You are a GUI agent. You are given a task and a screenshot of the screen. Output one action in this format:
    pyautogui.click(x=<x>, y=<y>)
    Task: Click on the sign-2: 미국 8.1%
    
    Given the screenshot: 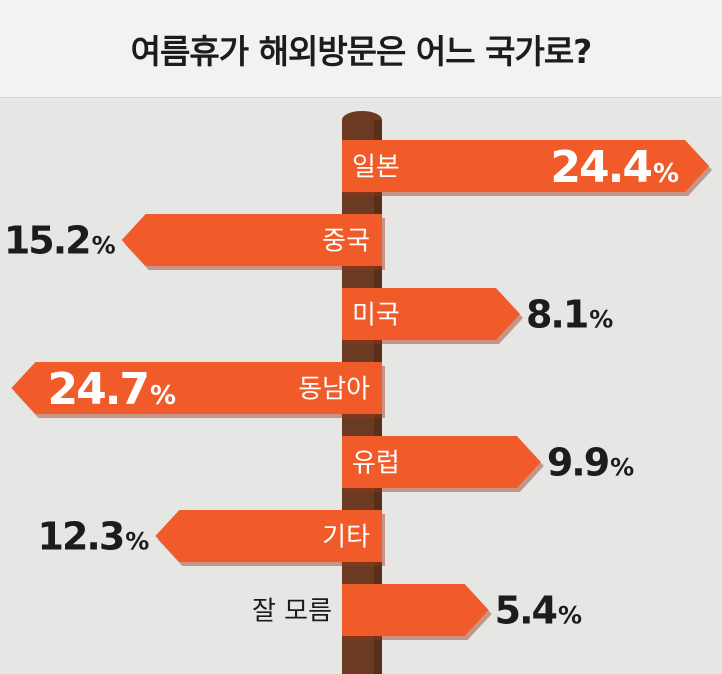 What is the action you would take?
    pyautogui.click(x=478, y=316)
    